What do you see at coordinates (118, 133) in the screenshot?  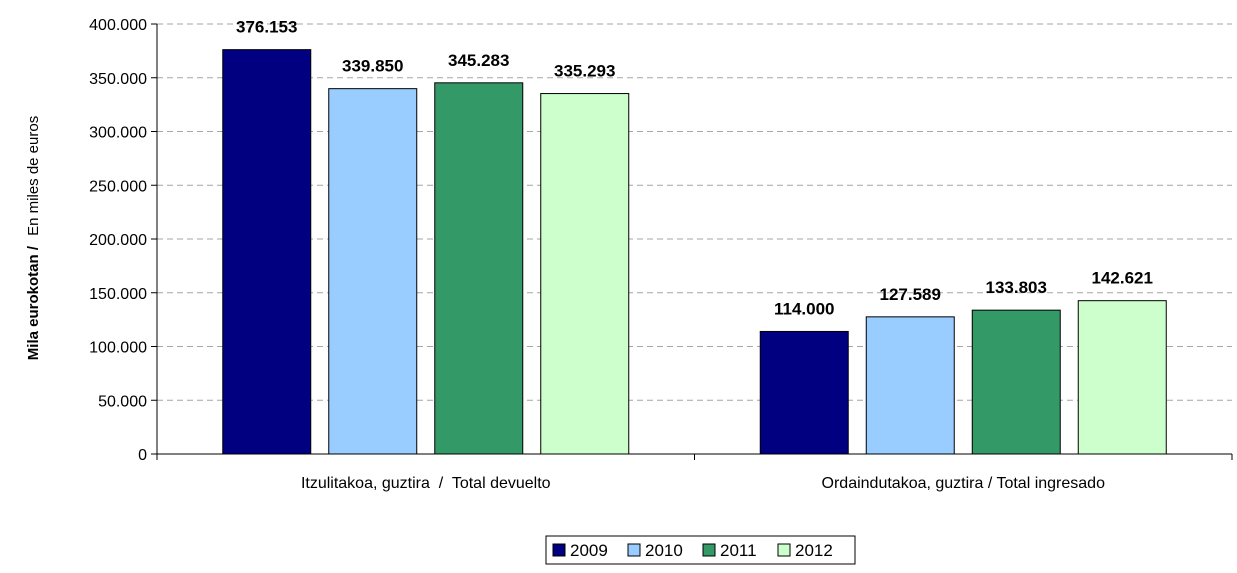 I see `y-tick-label: 300.000` at bounding box center [118, 133].